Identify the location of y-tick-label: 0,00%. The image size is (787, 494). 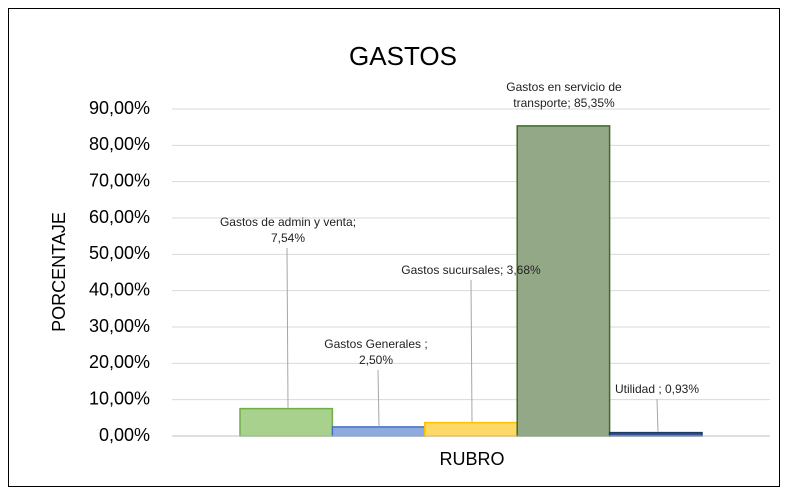
(124, 435).